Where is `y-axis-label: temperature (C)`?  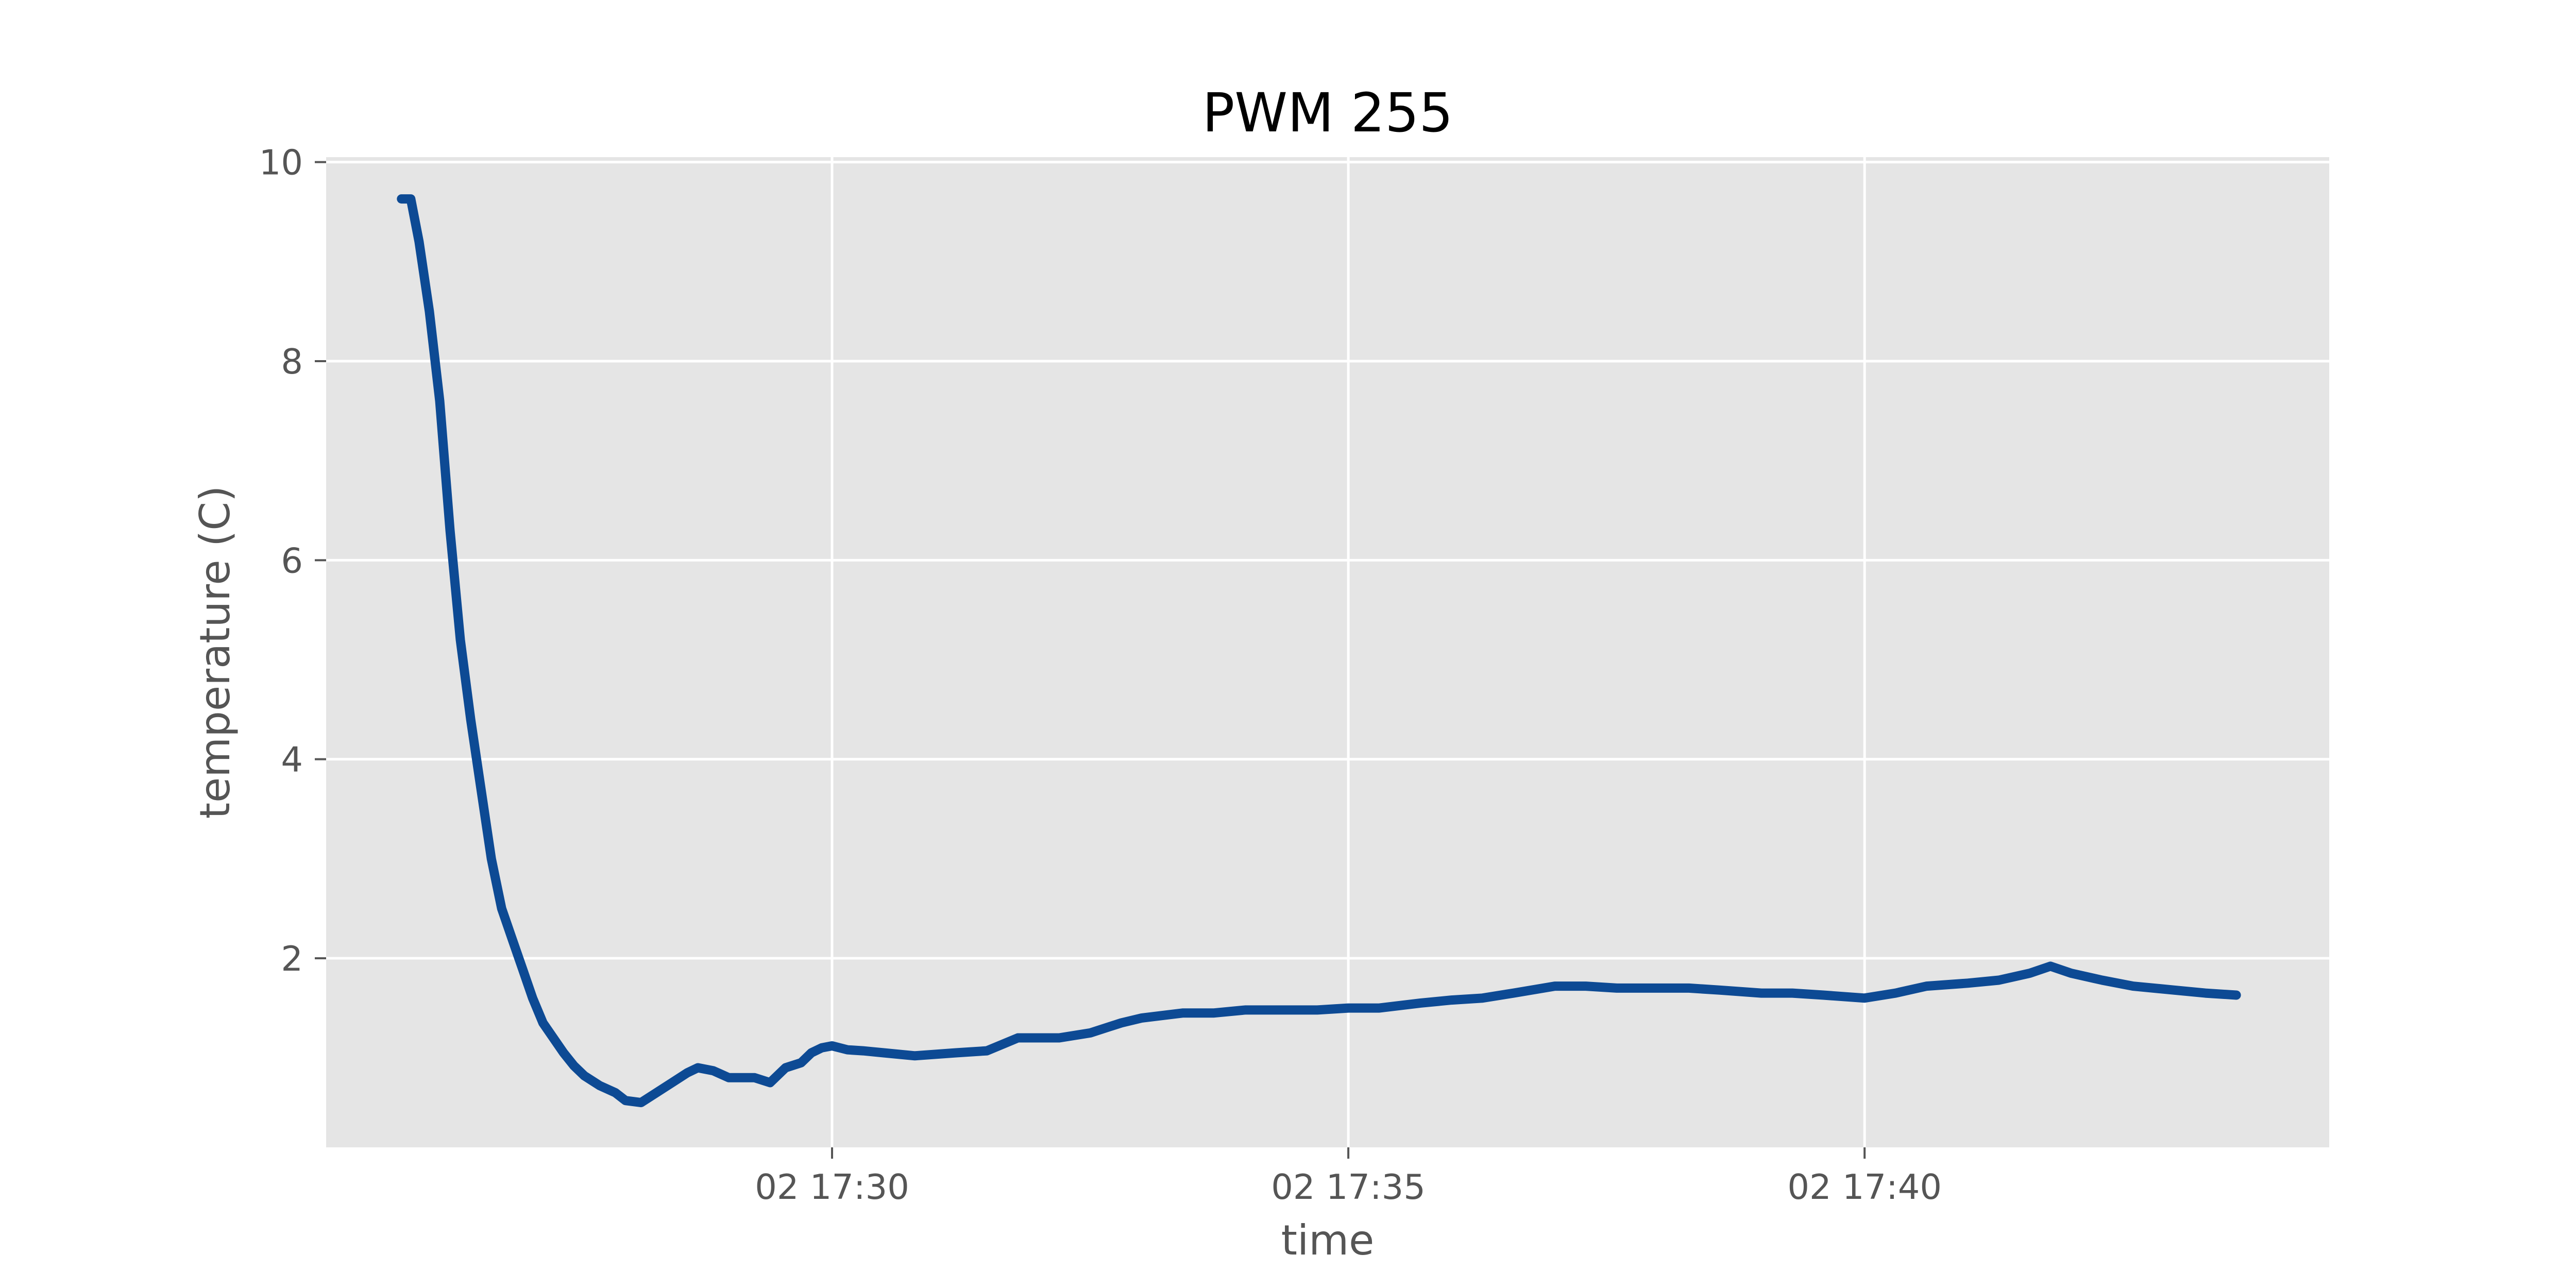
y-axis-label: temperature (C) is located at coordinates (215, 652).